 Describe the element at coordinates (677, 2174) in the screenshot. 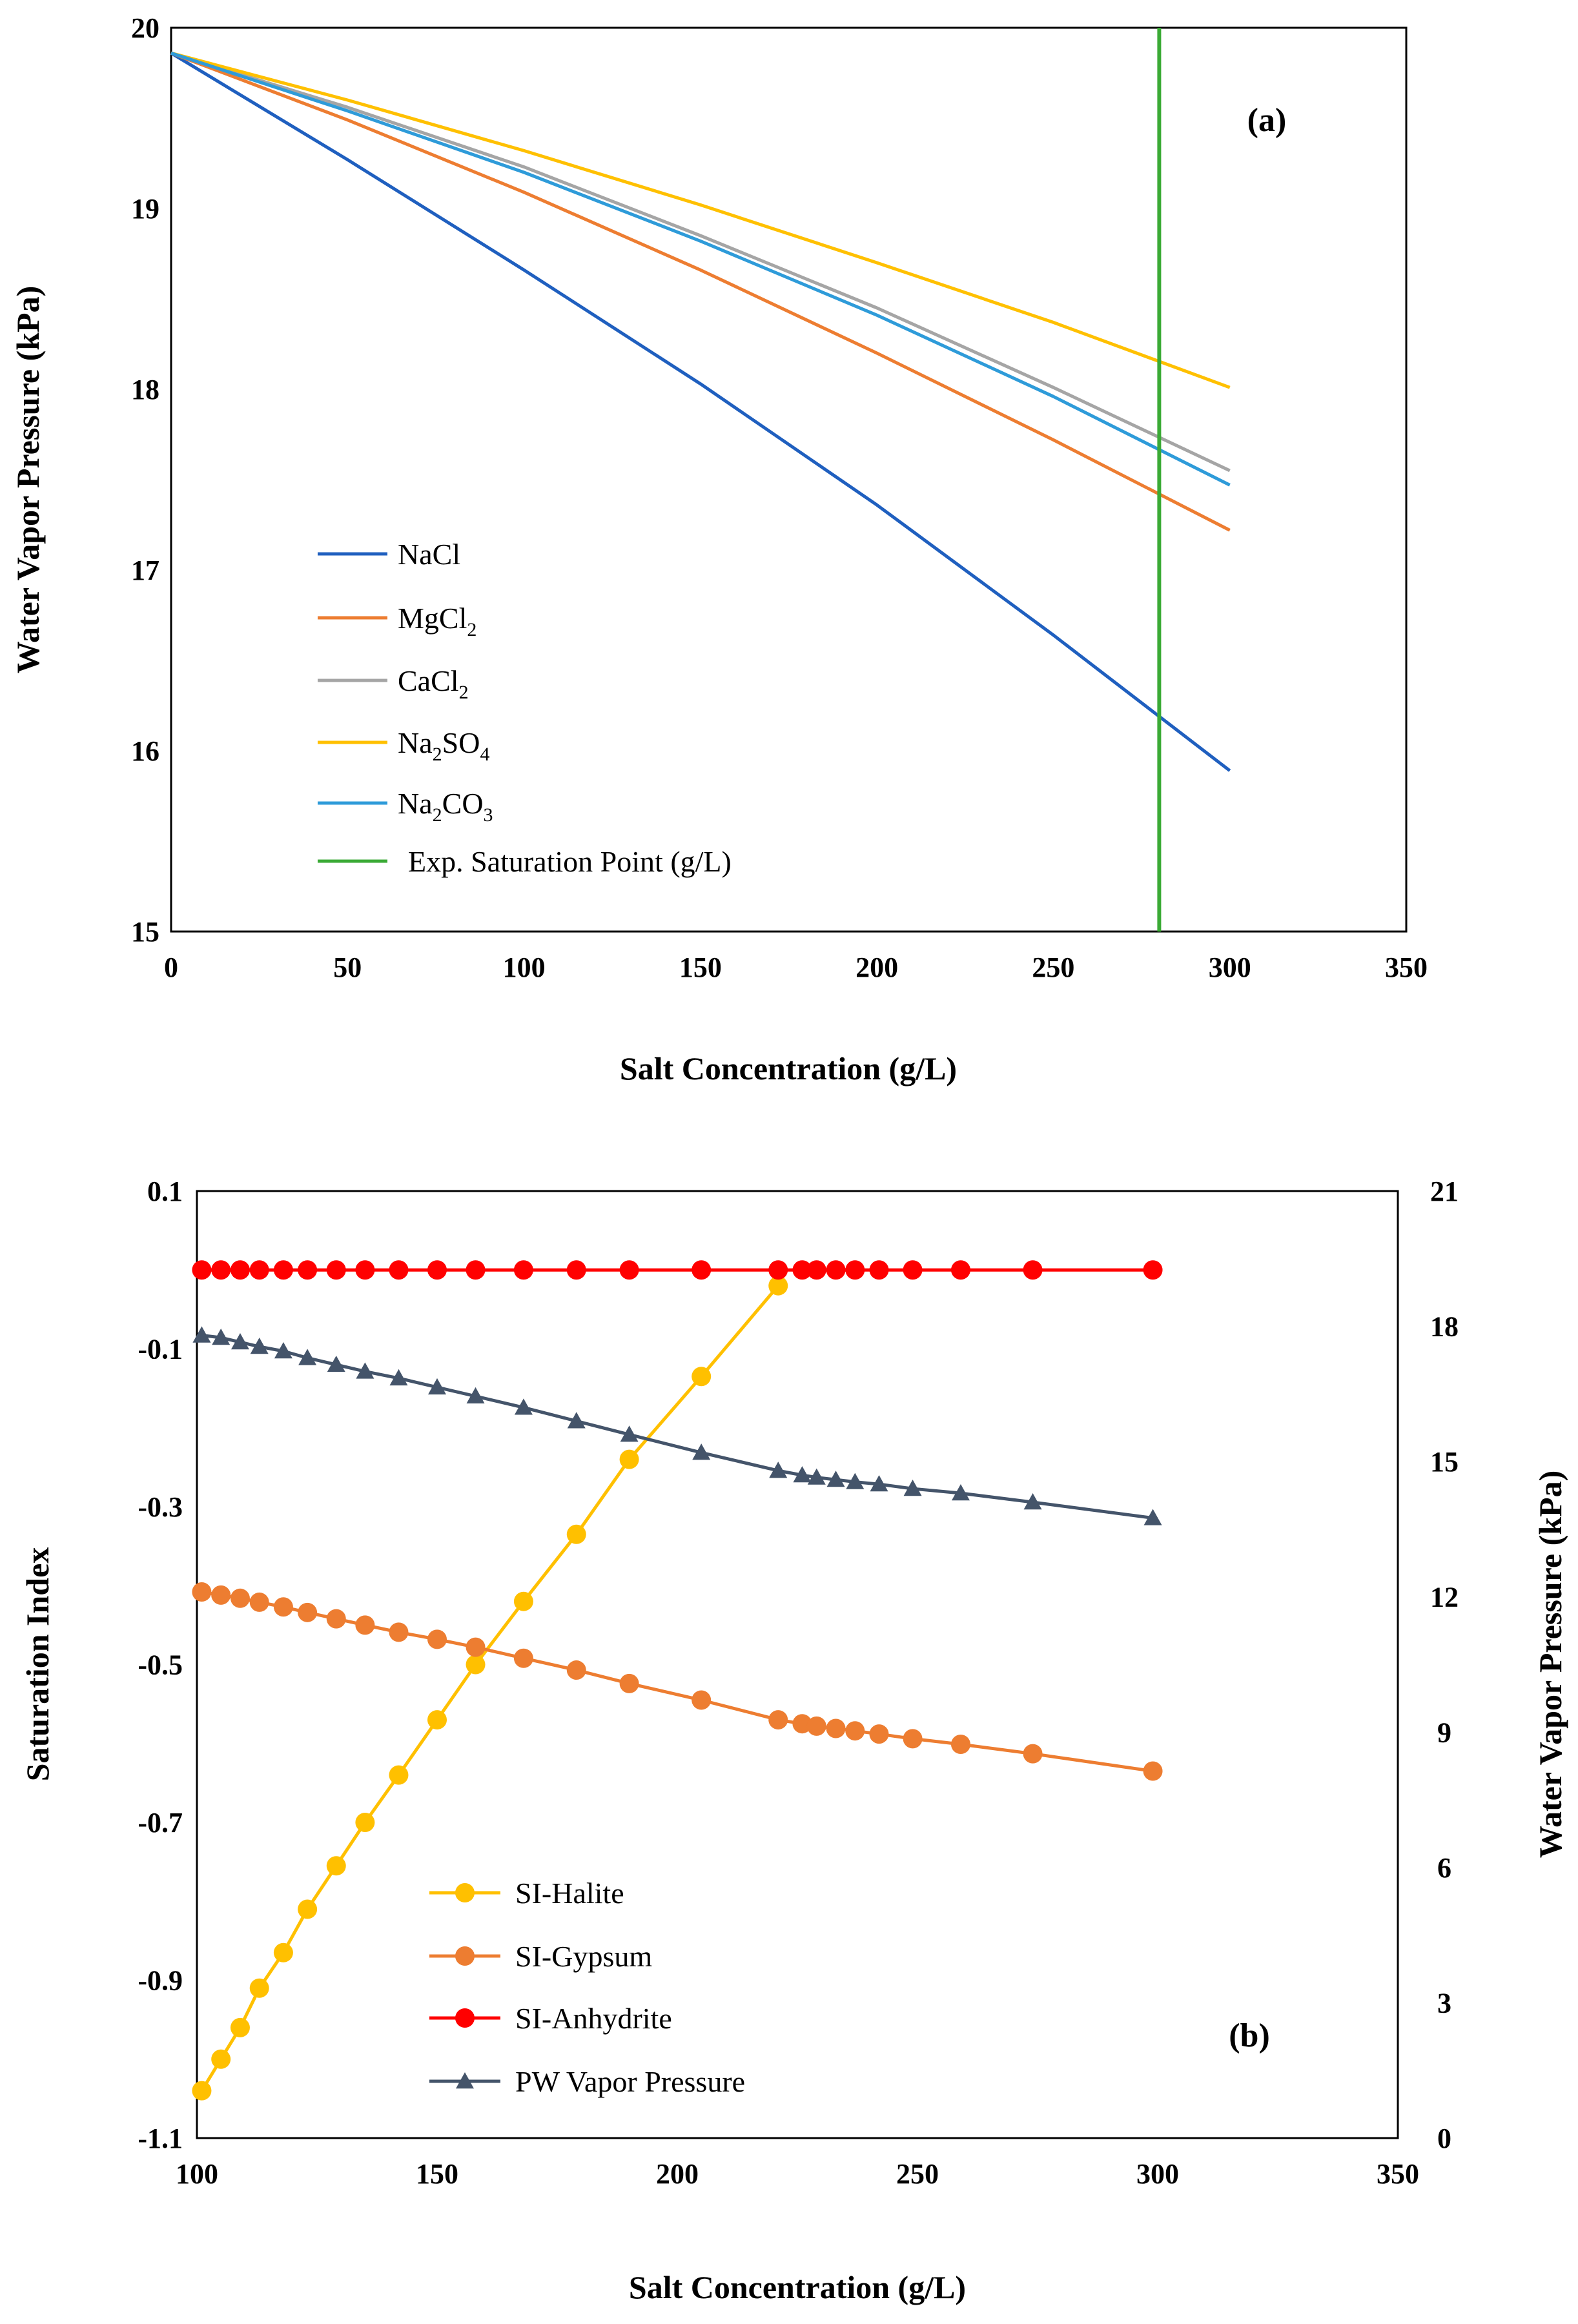

I see `b-x-tick-200: 200` at that location.